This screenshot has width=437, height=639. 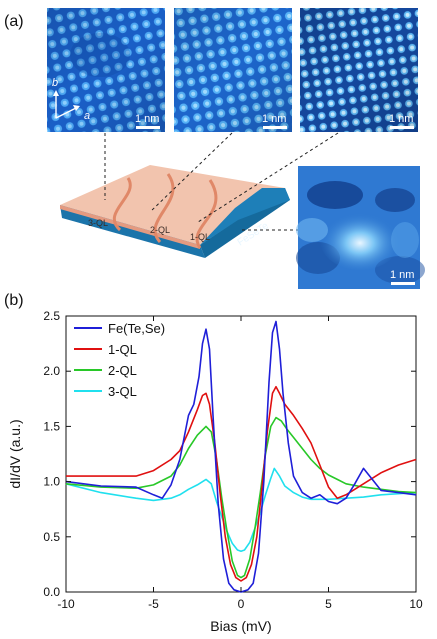 What do you see at coordinates (98, 223) in the screenshot?
I see `block-label-3ql: 3-QL` at bounding box center [98, 223].